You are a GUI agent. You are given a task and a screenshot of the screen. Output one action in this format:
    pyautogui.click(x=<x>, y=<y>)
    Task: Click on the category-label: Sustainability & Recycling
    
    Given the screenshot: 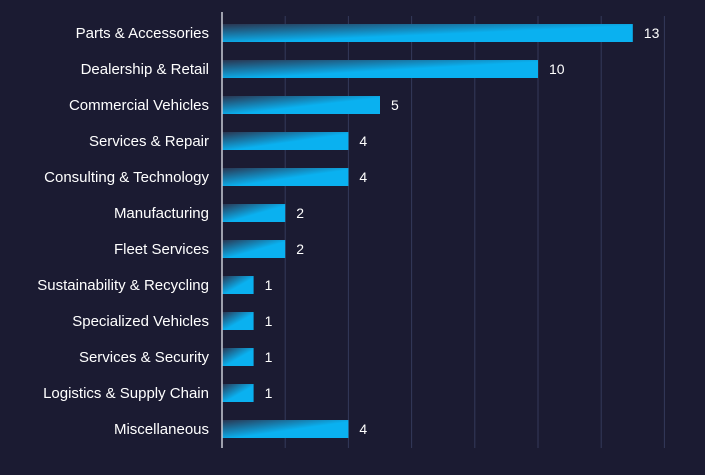 What is the action you would take?
    pyautogui.click(x=123, y=285)
    